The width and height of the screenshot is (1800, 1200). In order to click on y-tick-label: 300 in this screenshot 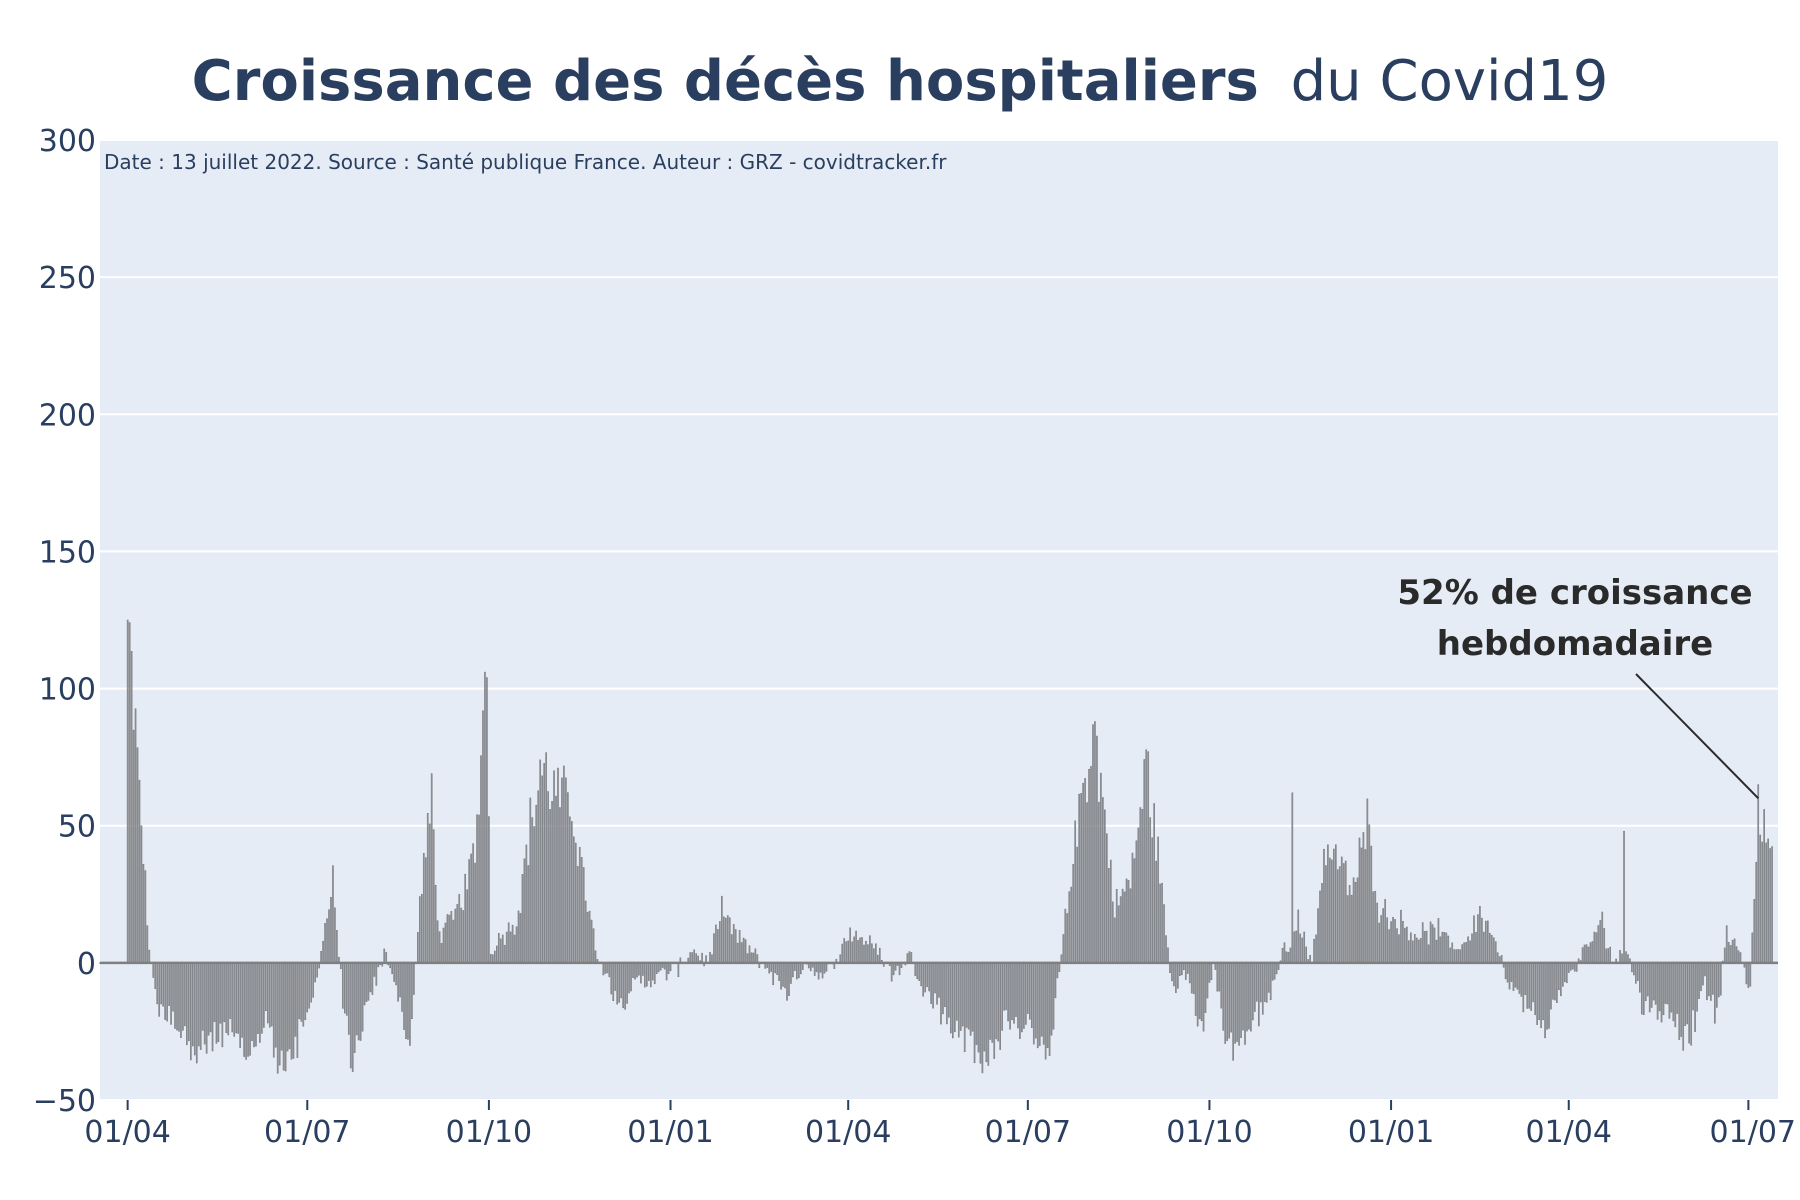, I will do `click(67, 141)`.